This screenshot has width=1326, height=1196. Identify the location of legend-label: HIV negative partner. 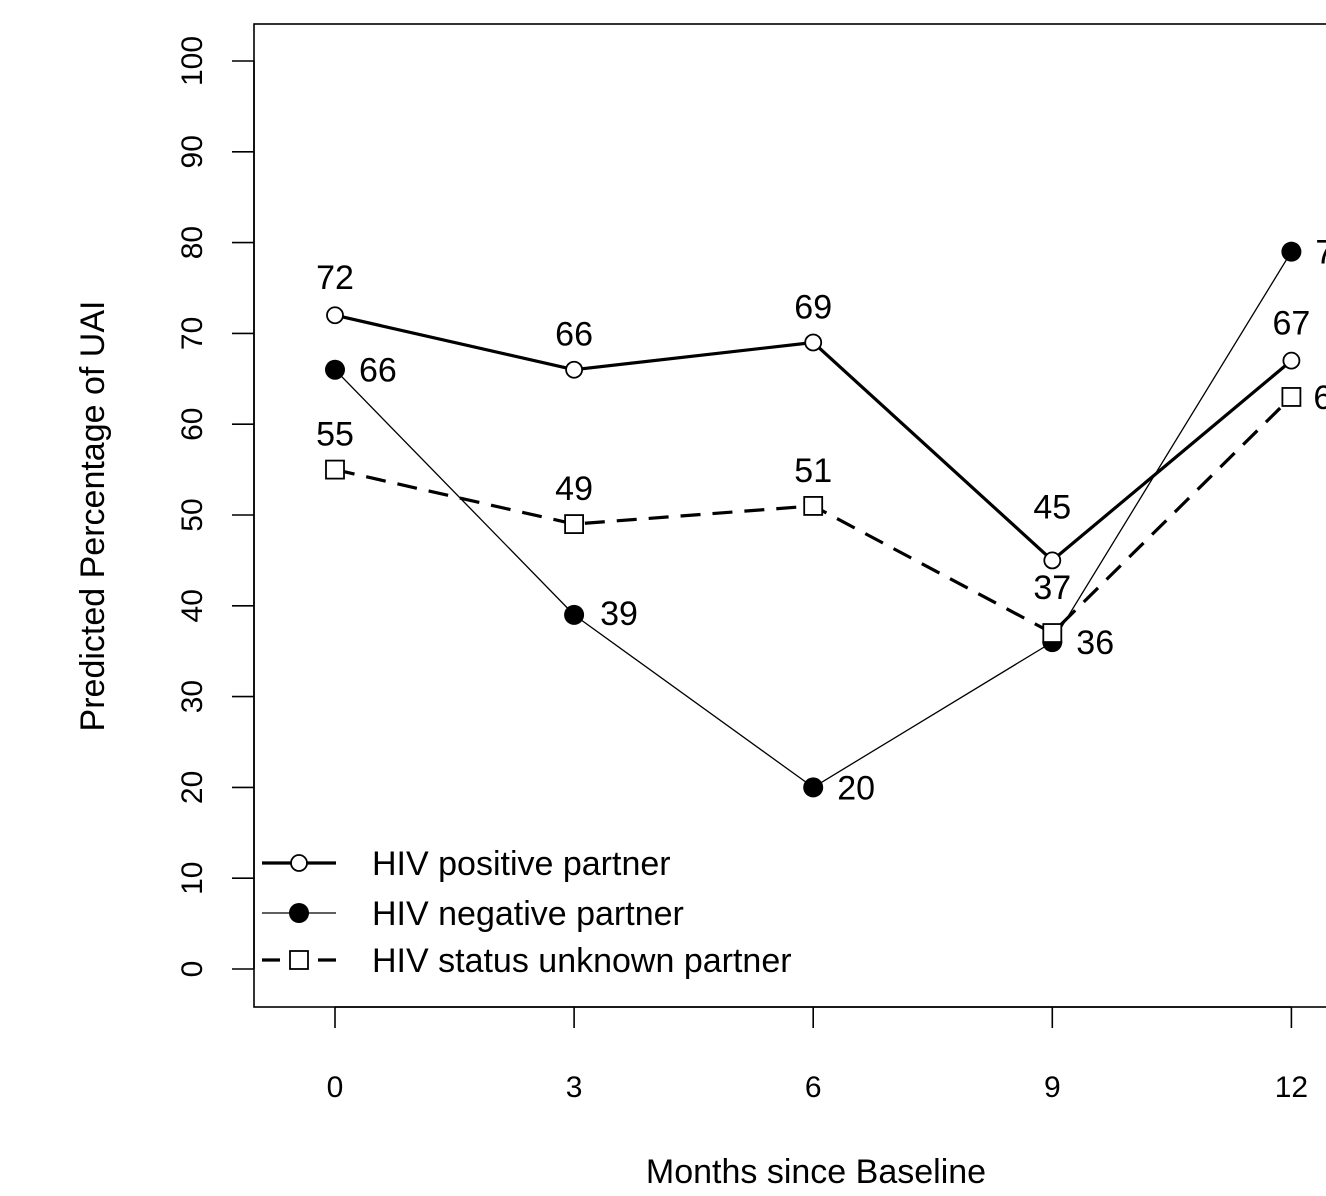
(528, 914).